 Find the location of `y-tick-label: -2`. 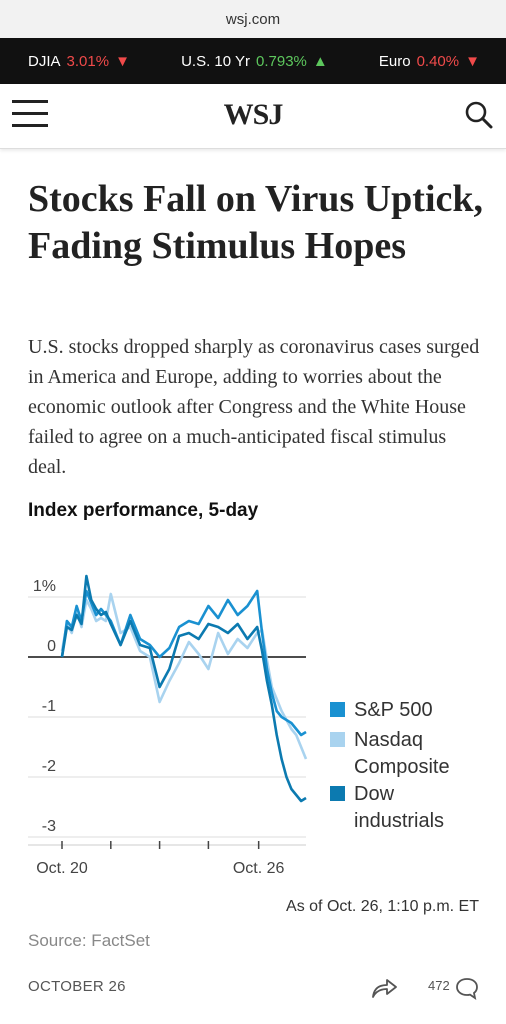

y-tick-label: -2 is located at coordinates (49, 766).